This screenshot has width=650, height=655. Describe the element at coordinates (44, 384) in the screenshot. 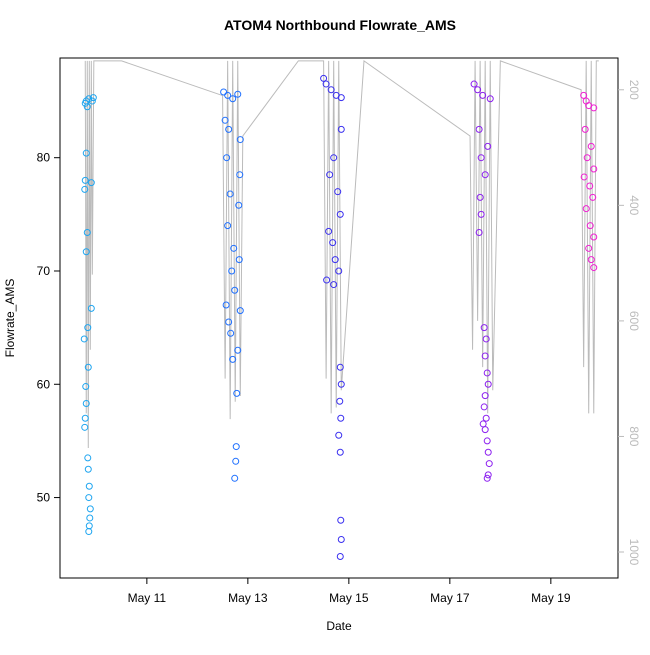

I see `y-tick-label: 60` at that location.